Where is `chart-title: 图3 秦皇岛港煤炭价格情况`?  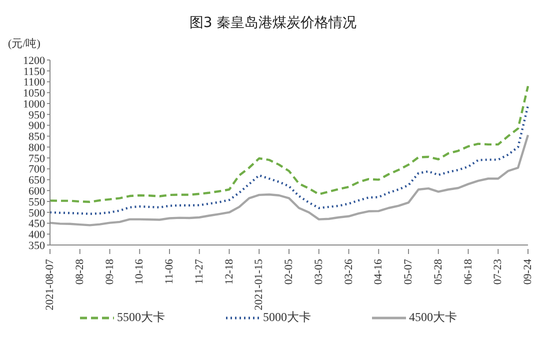
chart-title: 图3 秦皇岛港煤炭价格情况 is located at coordinates (273, 23).